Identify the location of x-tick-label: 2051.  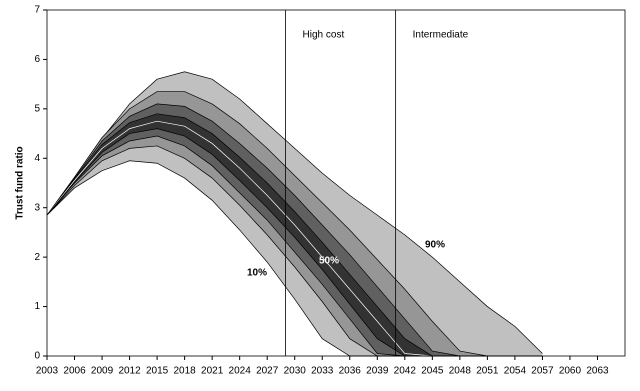
(487, 371).